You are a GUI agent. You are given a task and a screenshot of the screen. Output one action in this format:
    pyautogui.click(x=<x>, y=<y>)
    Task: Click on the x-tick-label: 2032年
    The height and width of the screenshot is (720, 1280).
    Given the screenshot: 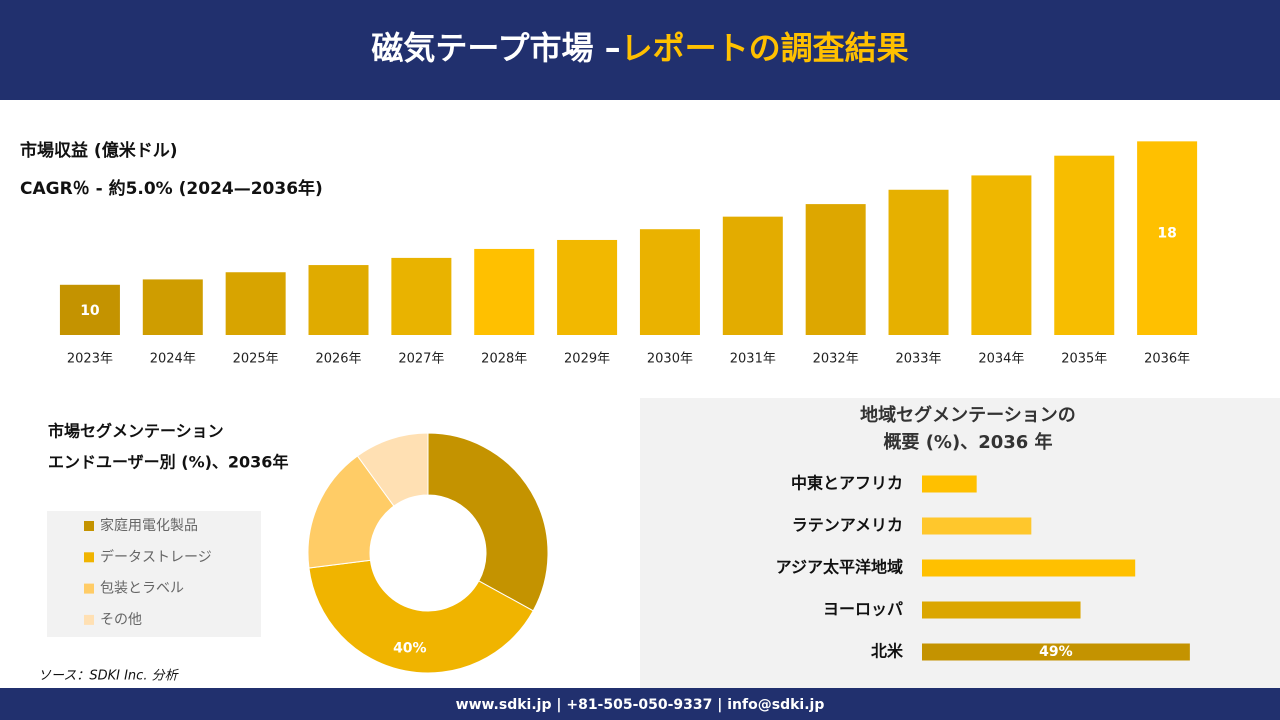 What is the action you would take?
    pyautogui.click(x=836, y=359)
    